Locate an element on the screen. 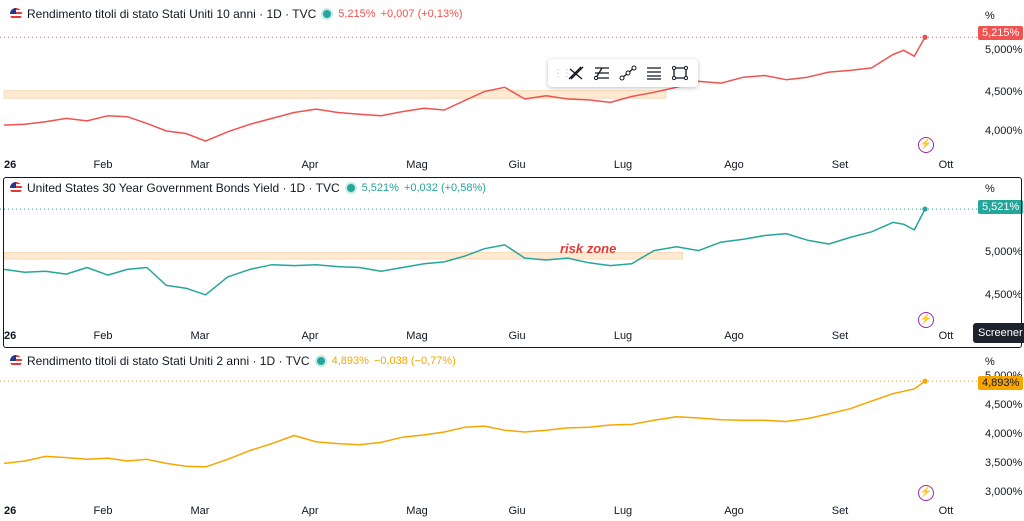 Image resolution: width=1024 pixels, height=521 pixels. screener-tooltip: Screener is located at coordinates (998, 333).